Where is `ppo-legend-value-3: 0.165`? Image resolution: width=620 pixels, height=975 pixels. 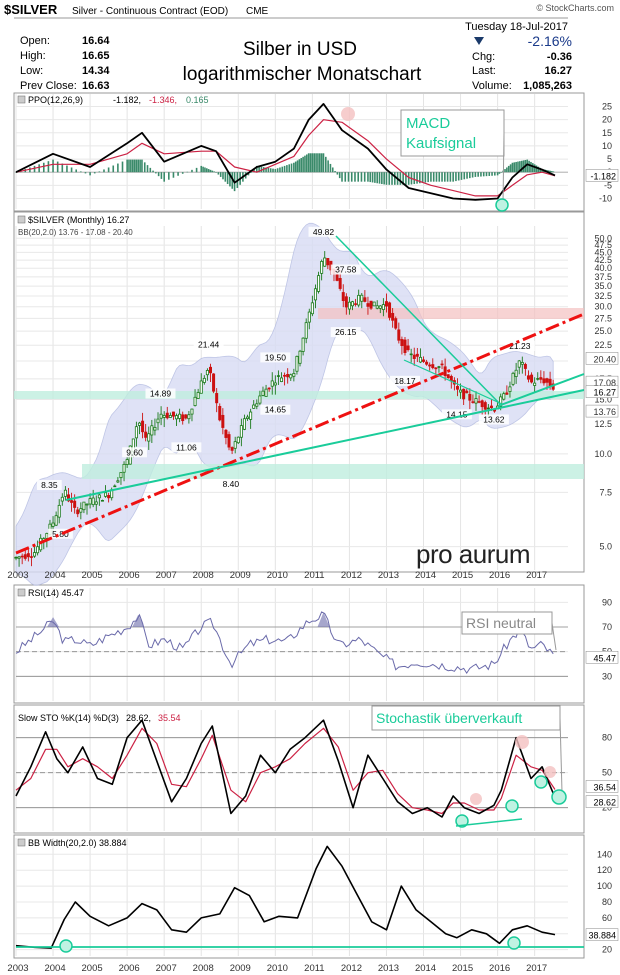 ppo-legend-value-3: 0.165 is located at coordinates (197, 100).